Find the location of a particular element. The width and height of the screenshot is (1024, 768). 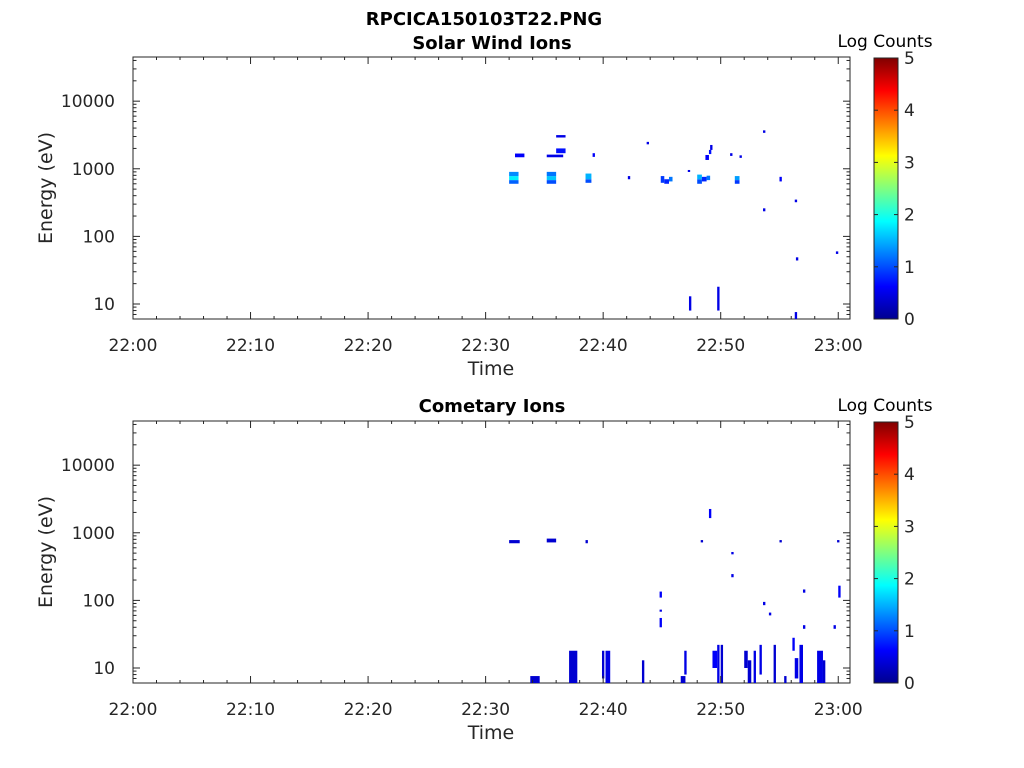

solar-wind-x-tick-label-5: 22:50 is located at coordinates (720, 346).